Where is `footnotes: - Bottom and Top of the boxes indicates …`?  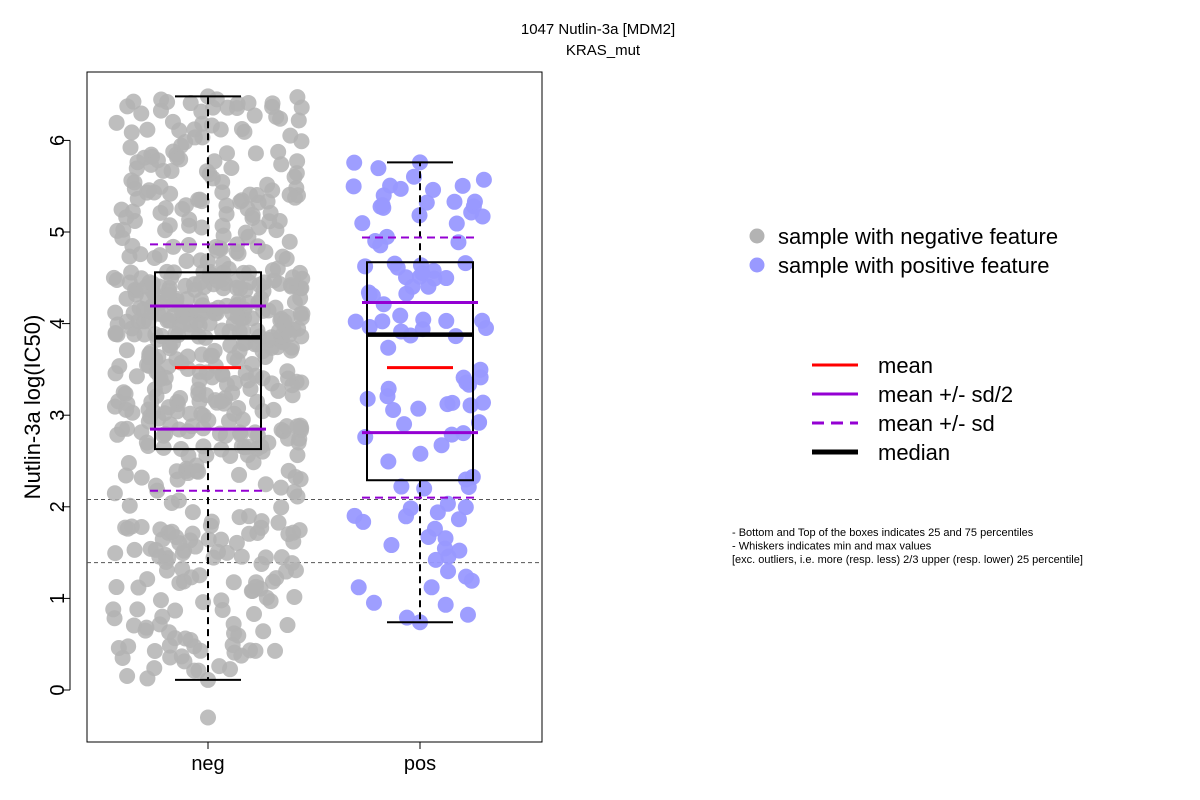 footnotes: - Bottom and Top of the boxes indicates … is located at coordinates (907, 546).